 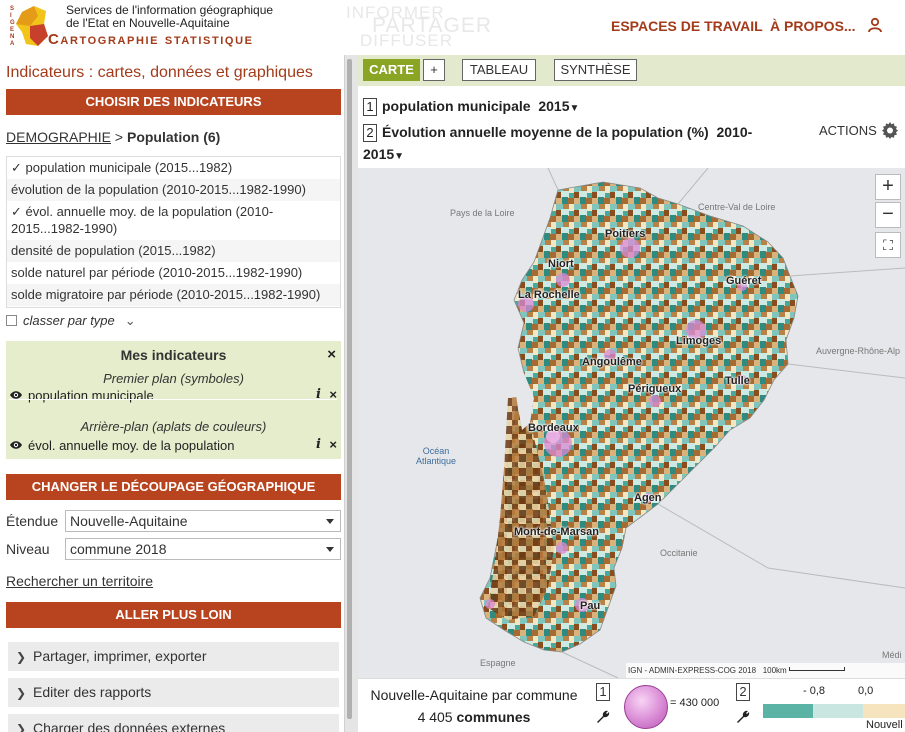 What do you see at coordinates (12, 23) in the screenshot?
I see `svg-text: G` at bounding box center [12, 23].